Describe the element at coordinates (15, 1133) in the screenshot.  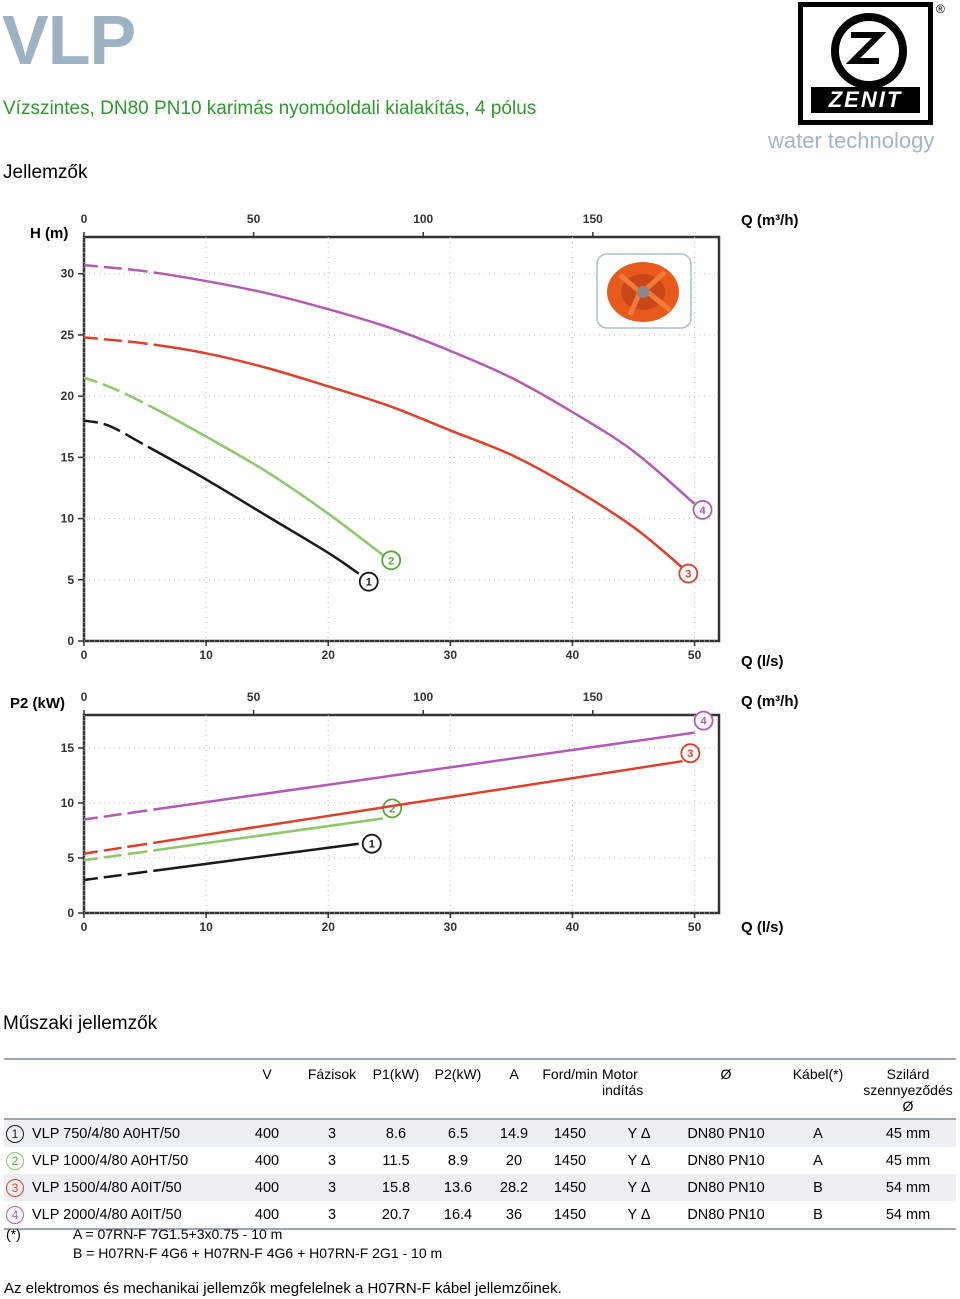
I see `curve-number-badge: 1` at that location.